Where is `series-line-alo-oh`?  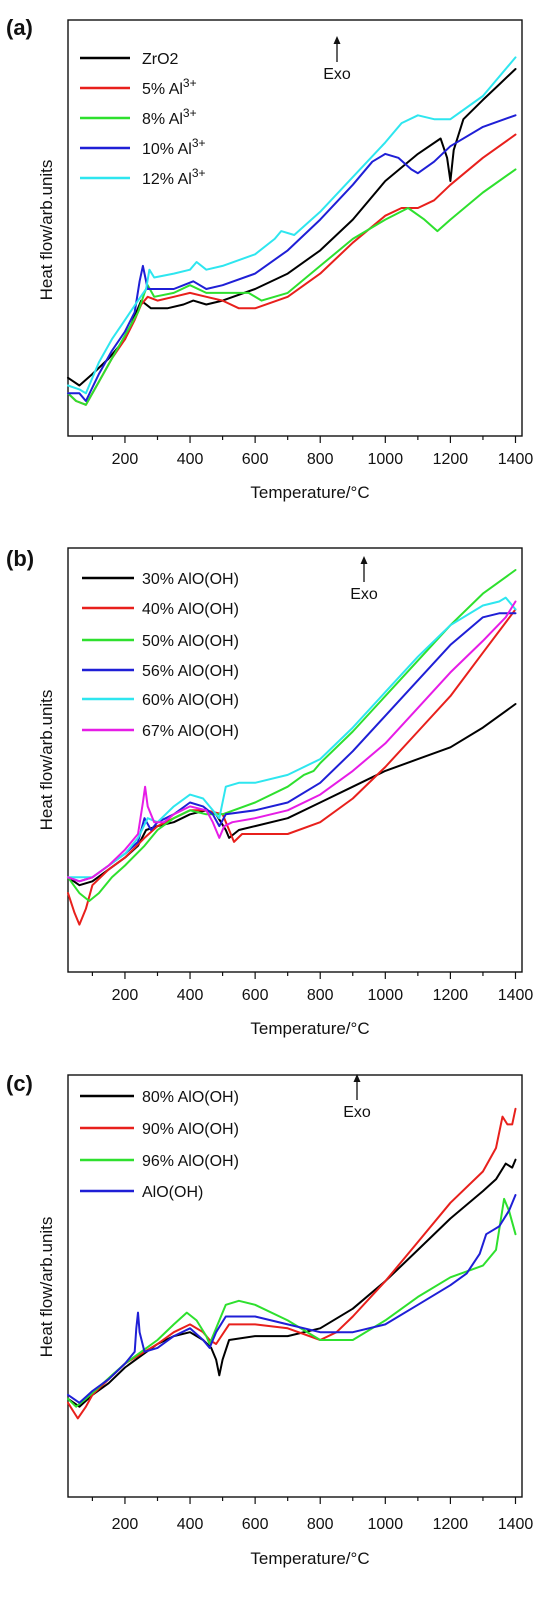
series-line-alo-oh is located at coordinates (292, 1299).